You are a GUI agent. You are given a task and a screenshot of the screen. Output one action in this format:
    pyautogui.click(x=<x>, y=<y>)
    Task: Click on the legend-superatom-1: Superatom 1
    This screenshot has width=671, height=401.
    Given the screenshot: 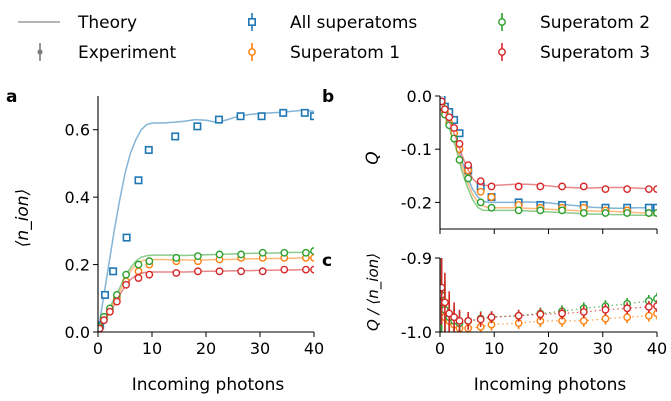 What is the action you would take?
    pyautogui.click(x=324, y=53)
    